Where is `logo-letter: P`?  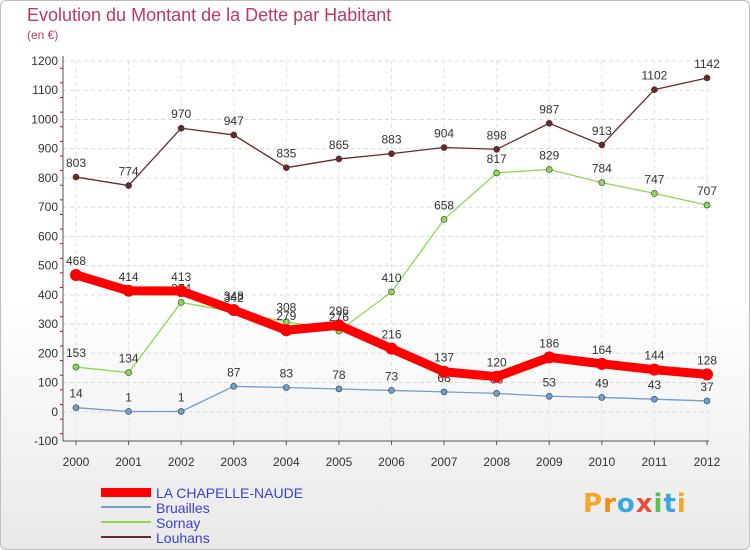
logo-letter: P is located at coordinates (593, 504).